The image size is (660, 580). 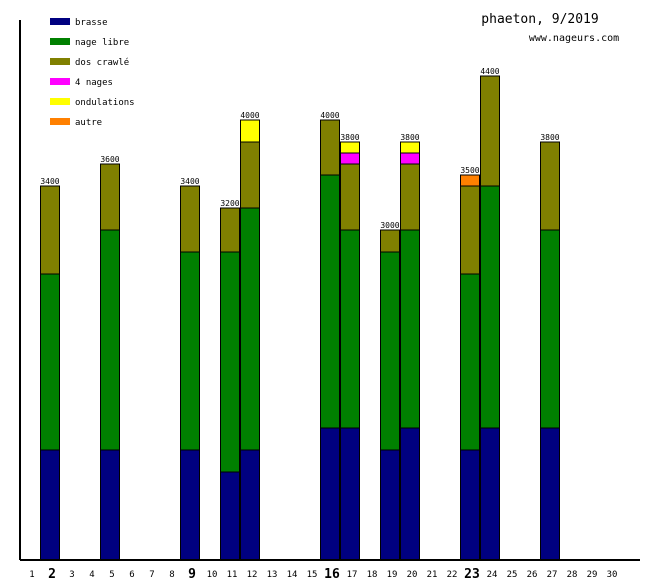 What do you see at coordinates (312, 575) in the screenshot?
I see `x-tick-15: 15` at bounding box center [312, 575].